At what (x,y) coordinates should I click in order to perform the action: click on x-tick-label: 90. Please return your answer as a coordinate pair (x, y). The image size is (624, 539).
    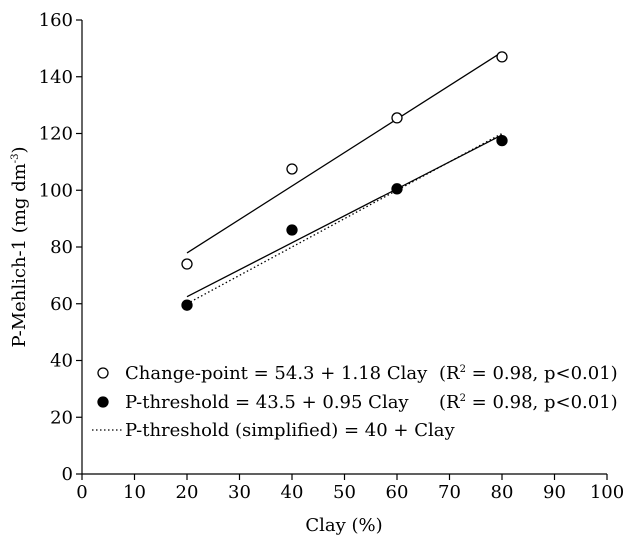
    Looking at the image, I should click on (554, 492).